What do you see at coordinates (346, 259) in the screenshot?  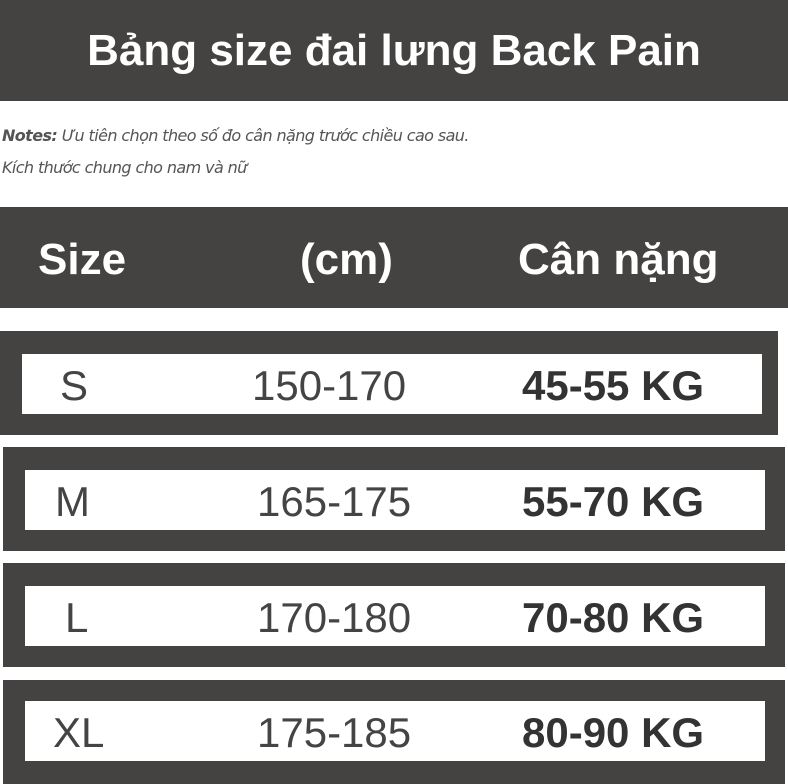 I see `header-cm: (cm)` at bounding box center [346, 259].